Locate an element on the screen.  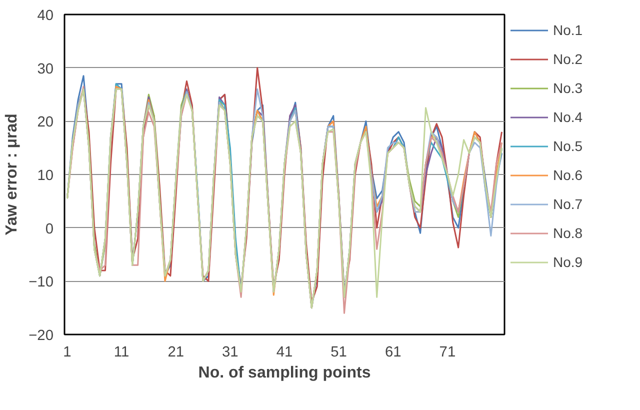
x-tick-label: 71 is located at coordinates (447, 352).